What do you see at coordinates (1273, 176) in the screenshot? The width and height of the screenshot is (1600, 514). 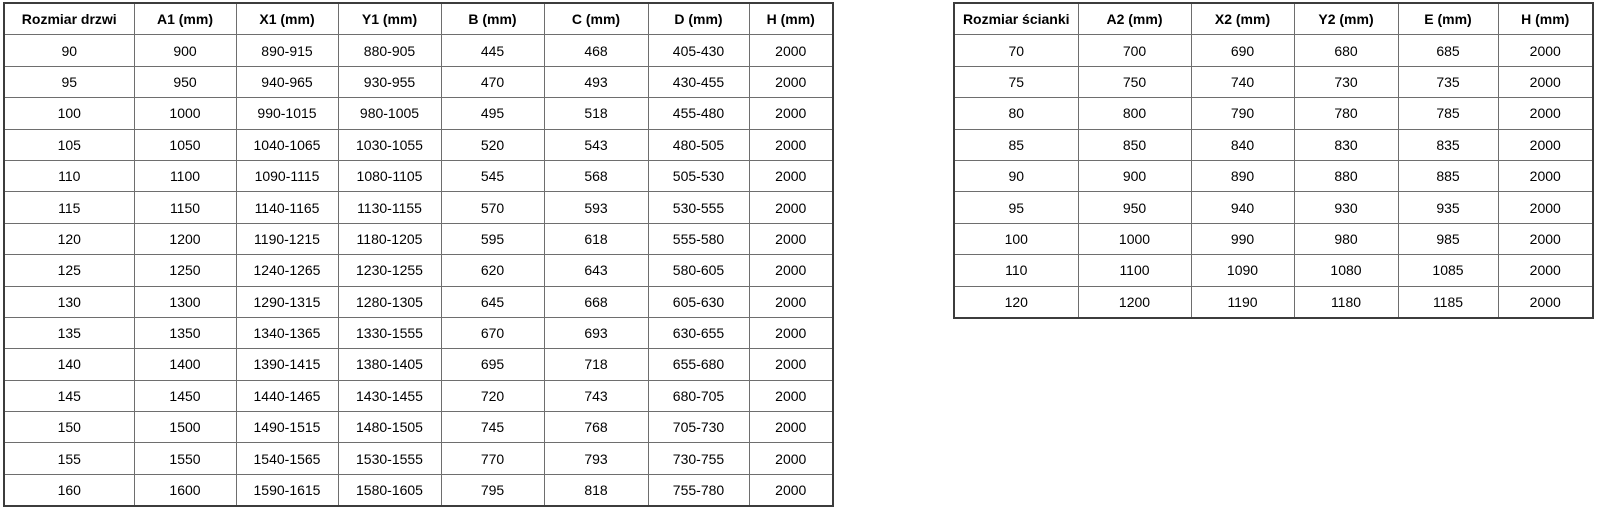 I see `table-row: 90 900 890 880 885 2000` at bounding box center [1273, 176].